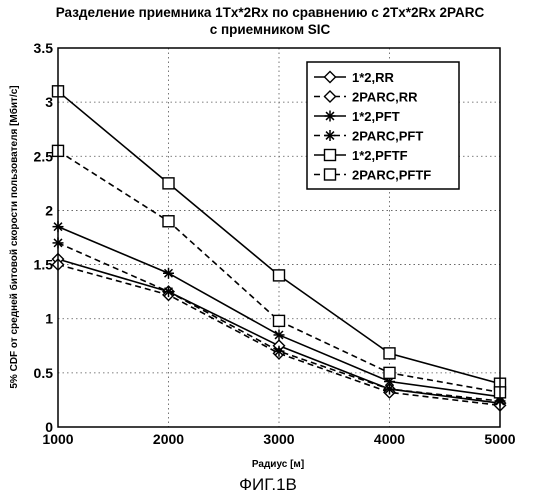  I want to click on y-tick-label: 2.5, so click(44, 156).